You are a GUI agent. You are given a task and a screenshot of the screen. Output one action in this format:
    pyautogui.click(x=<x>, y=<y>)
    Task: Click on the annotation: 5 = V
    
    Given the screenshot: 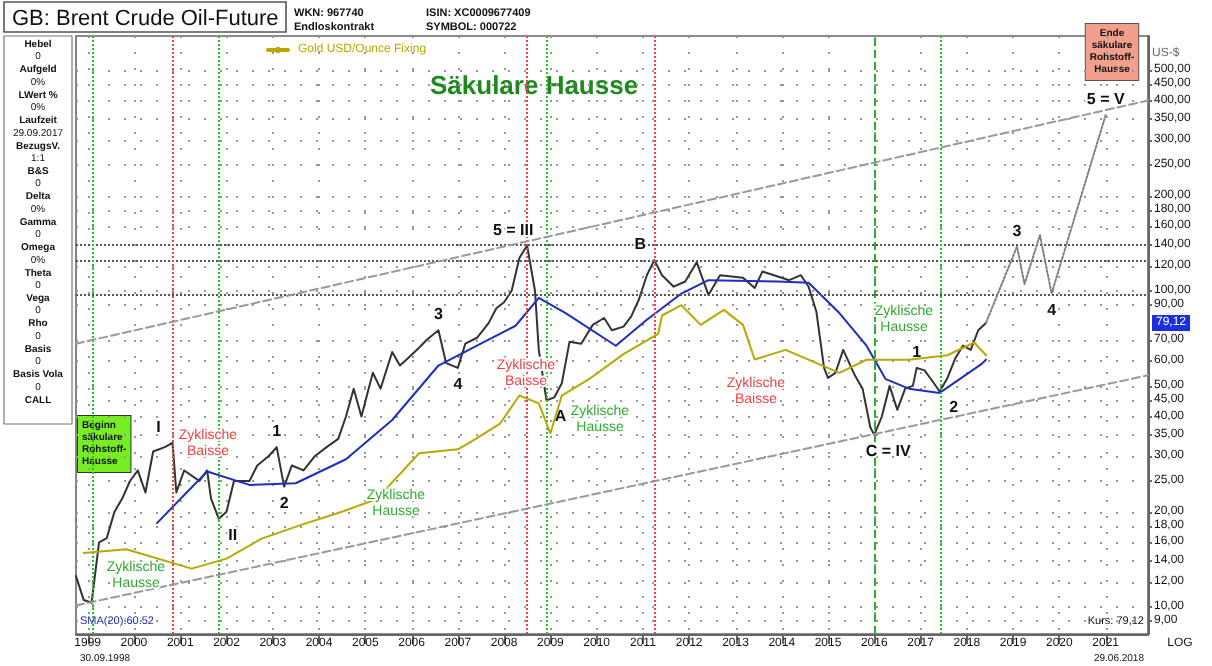 What is the action you would take?
    pyautogui.click(x=1106, y=98)
    